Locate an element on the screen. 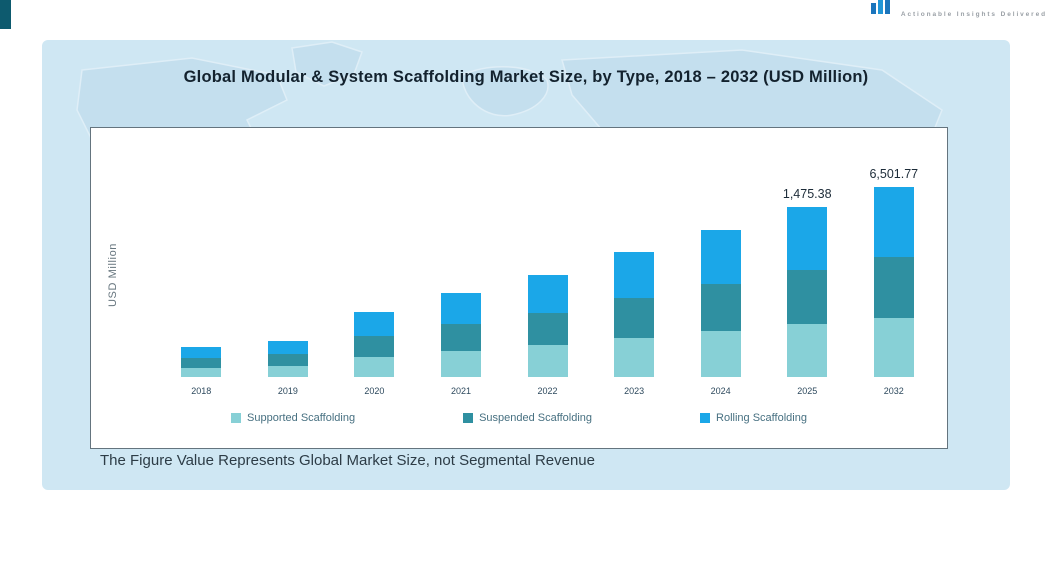  bar-stack-2025 is located at coordinates (807, 292).